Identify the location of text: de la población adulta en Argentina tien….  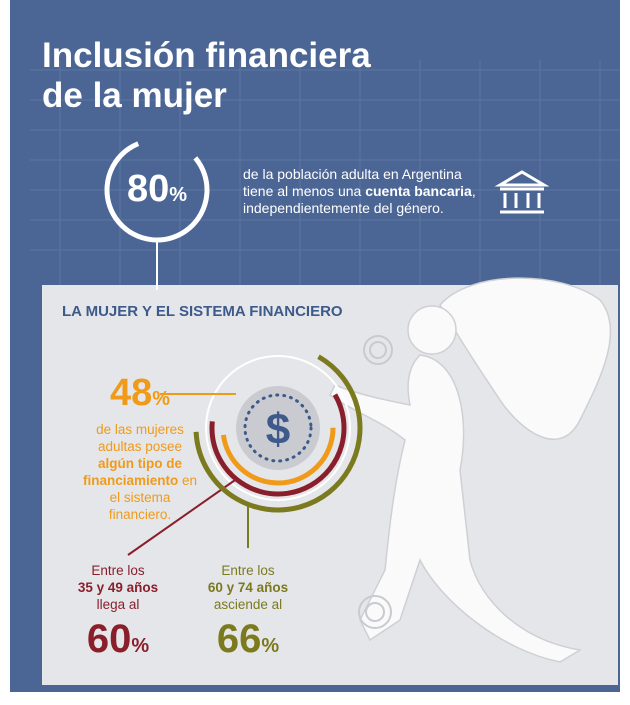
(352, 182).